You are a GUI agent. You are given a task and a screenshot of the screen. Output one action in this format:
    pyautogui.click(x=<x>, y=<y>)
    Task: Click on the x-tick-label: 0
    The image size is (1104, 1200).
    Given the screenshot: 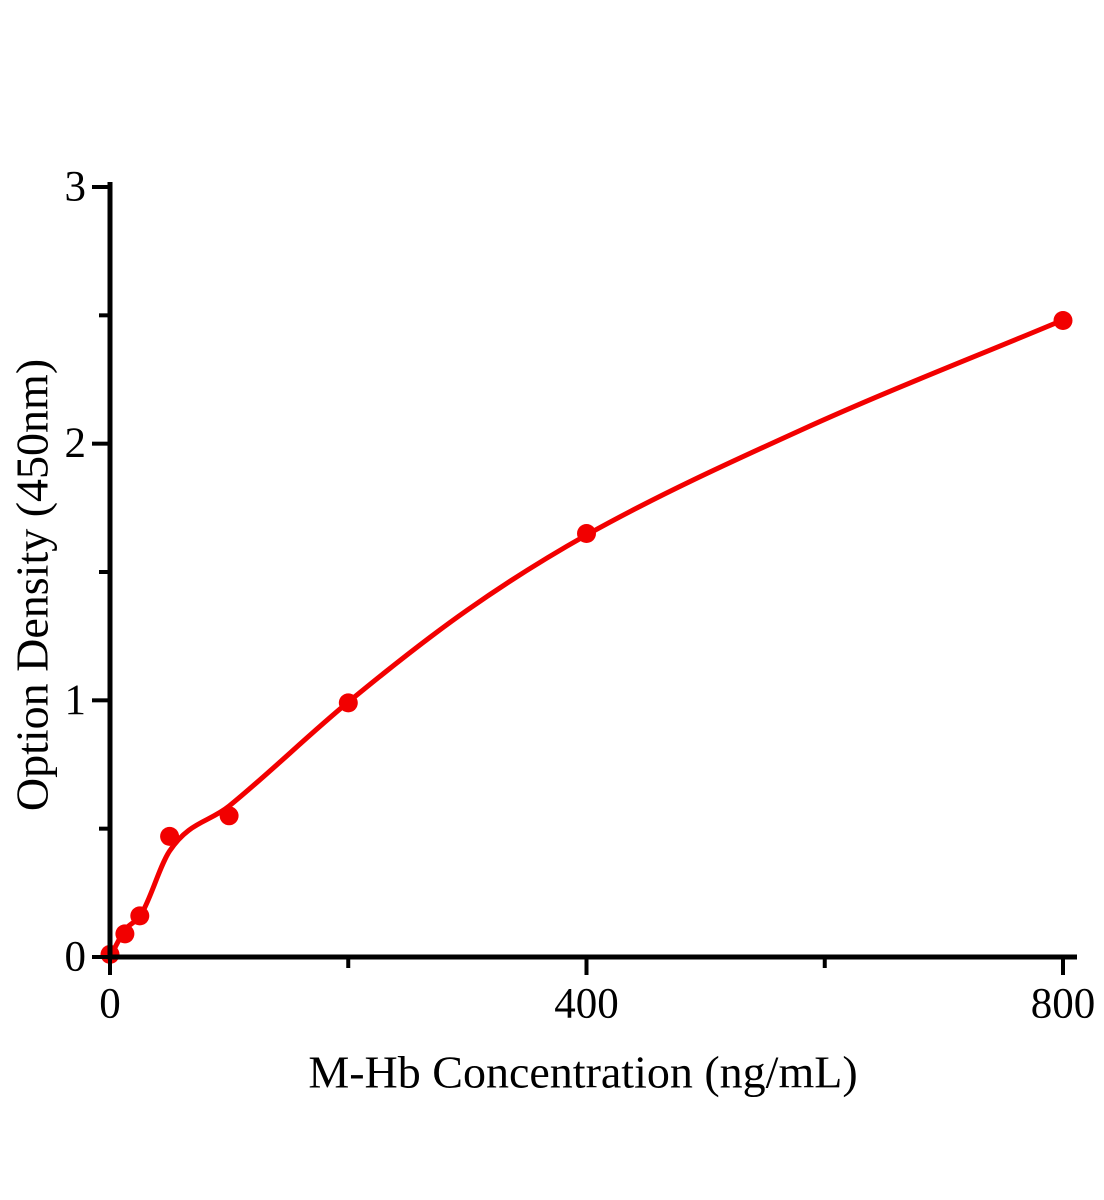 What is the action you would take?
    pyautogui.click(x=110, y=1004)
    